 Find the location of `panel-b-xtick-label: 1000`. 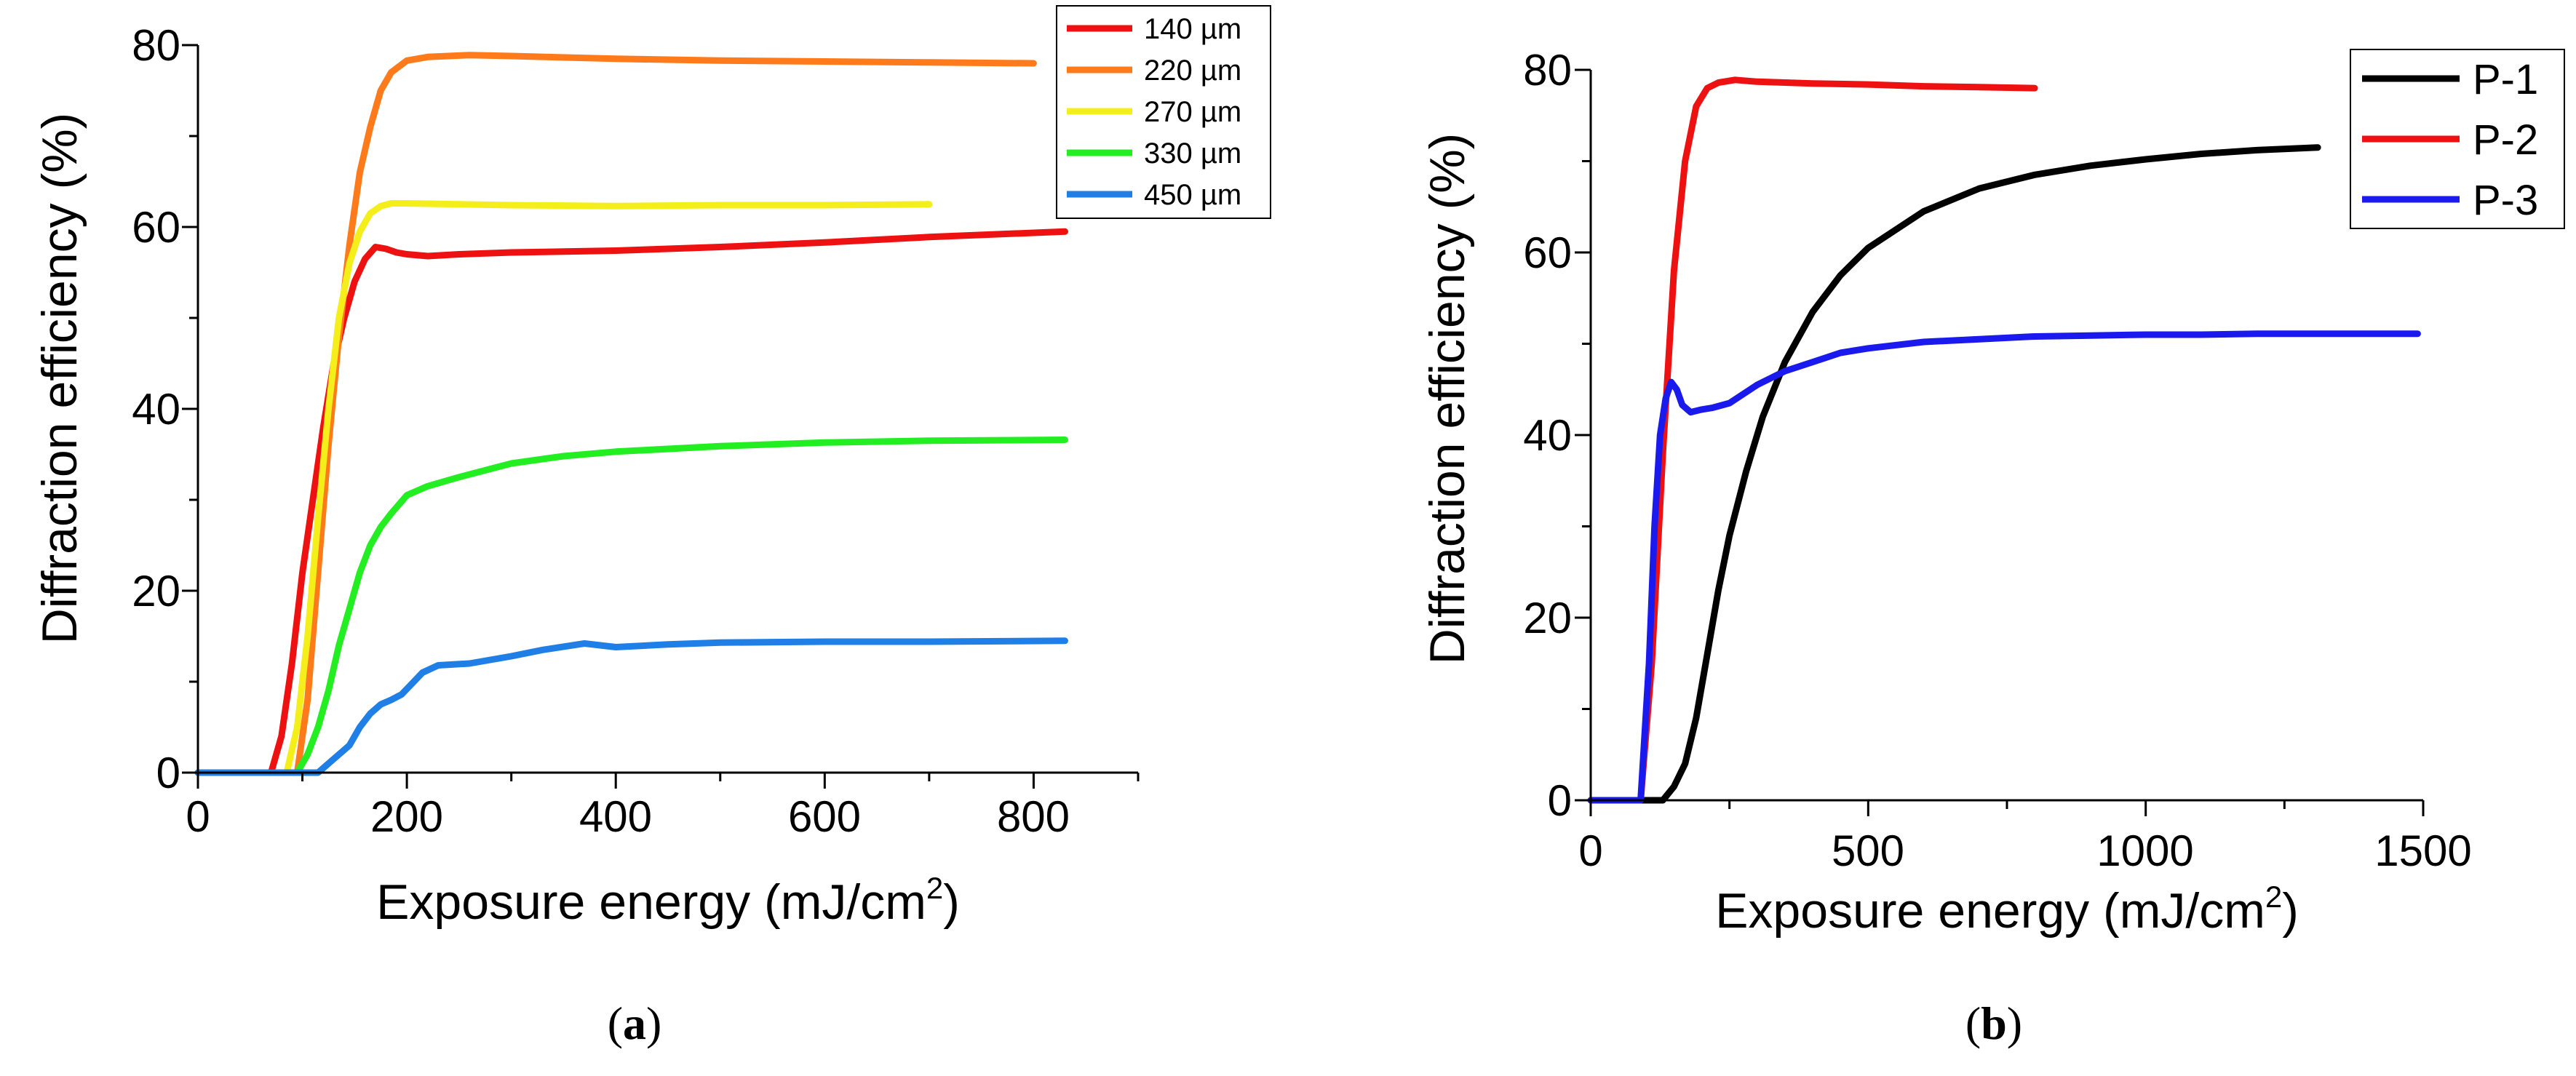

panel-b-xtick-label: 1000 is located at coordinates (2144, 850).